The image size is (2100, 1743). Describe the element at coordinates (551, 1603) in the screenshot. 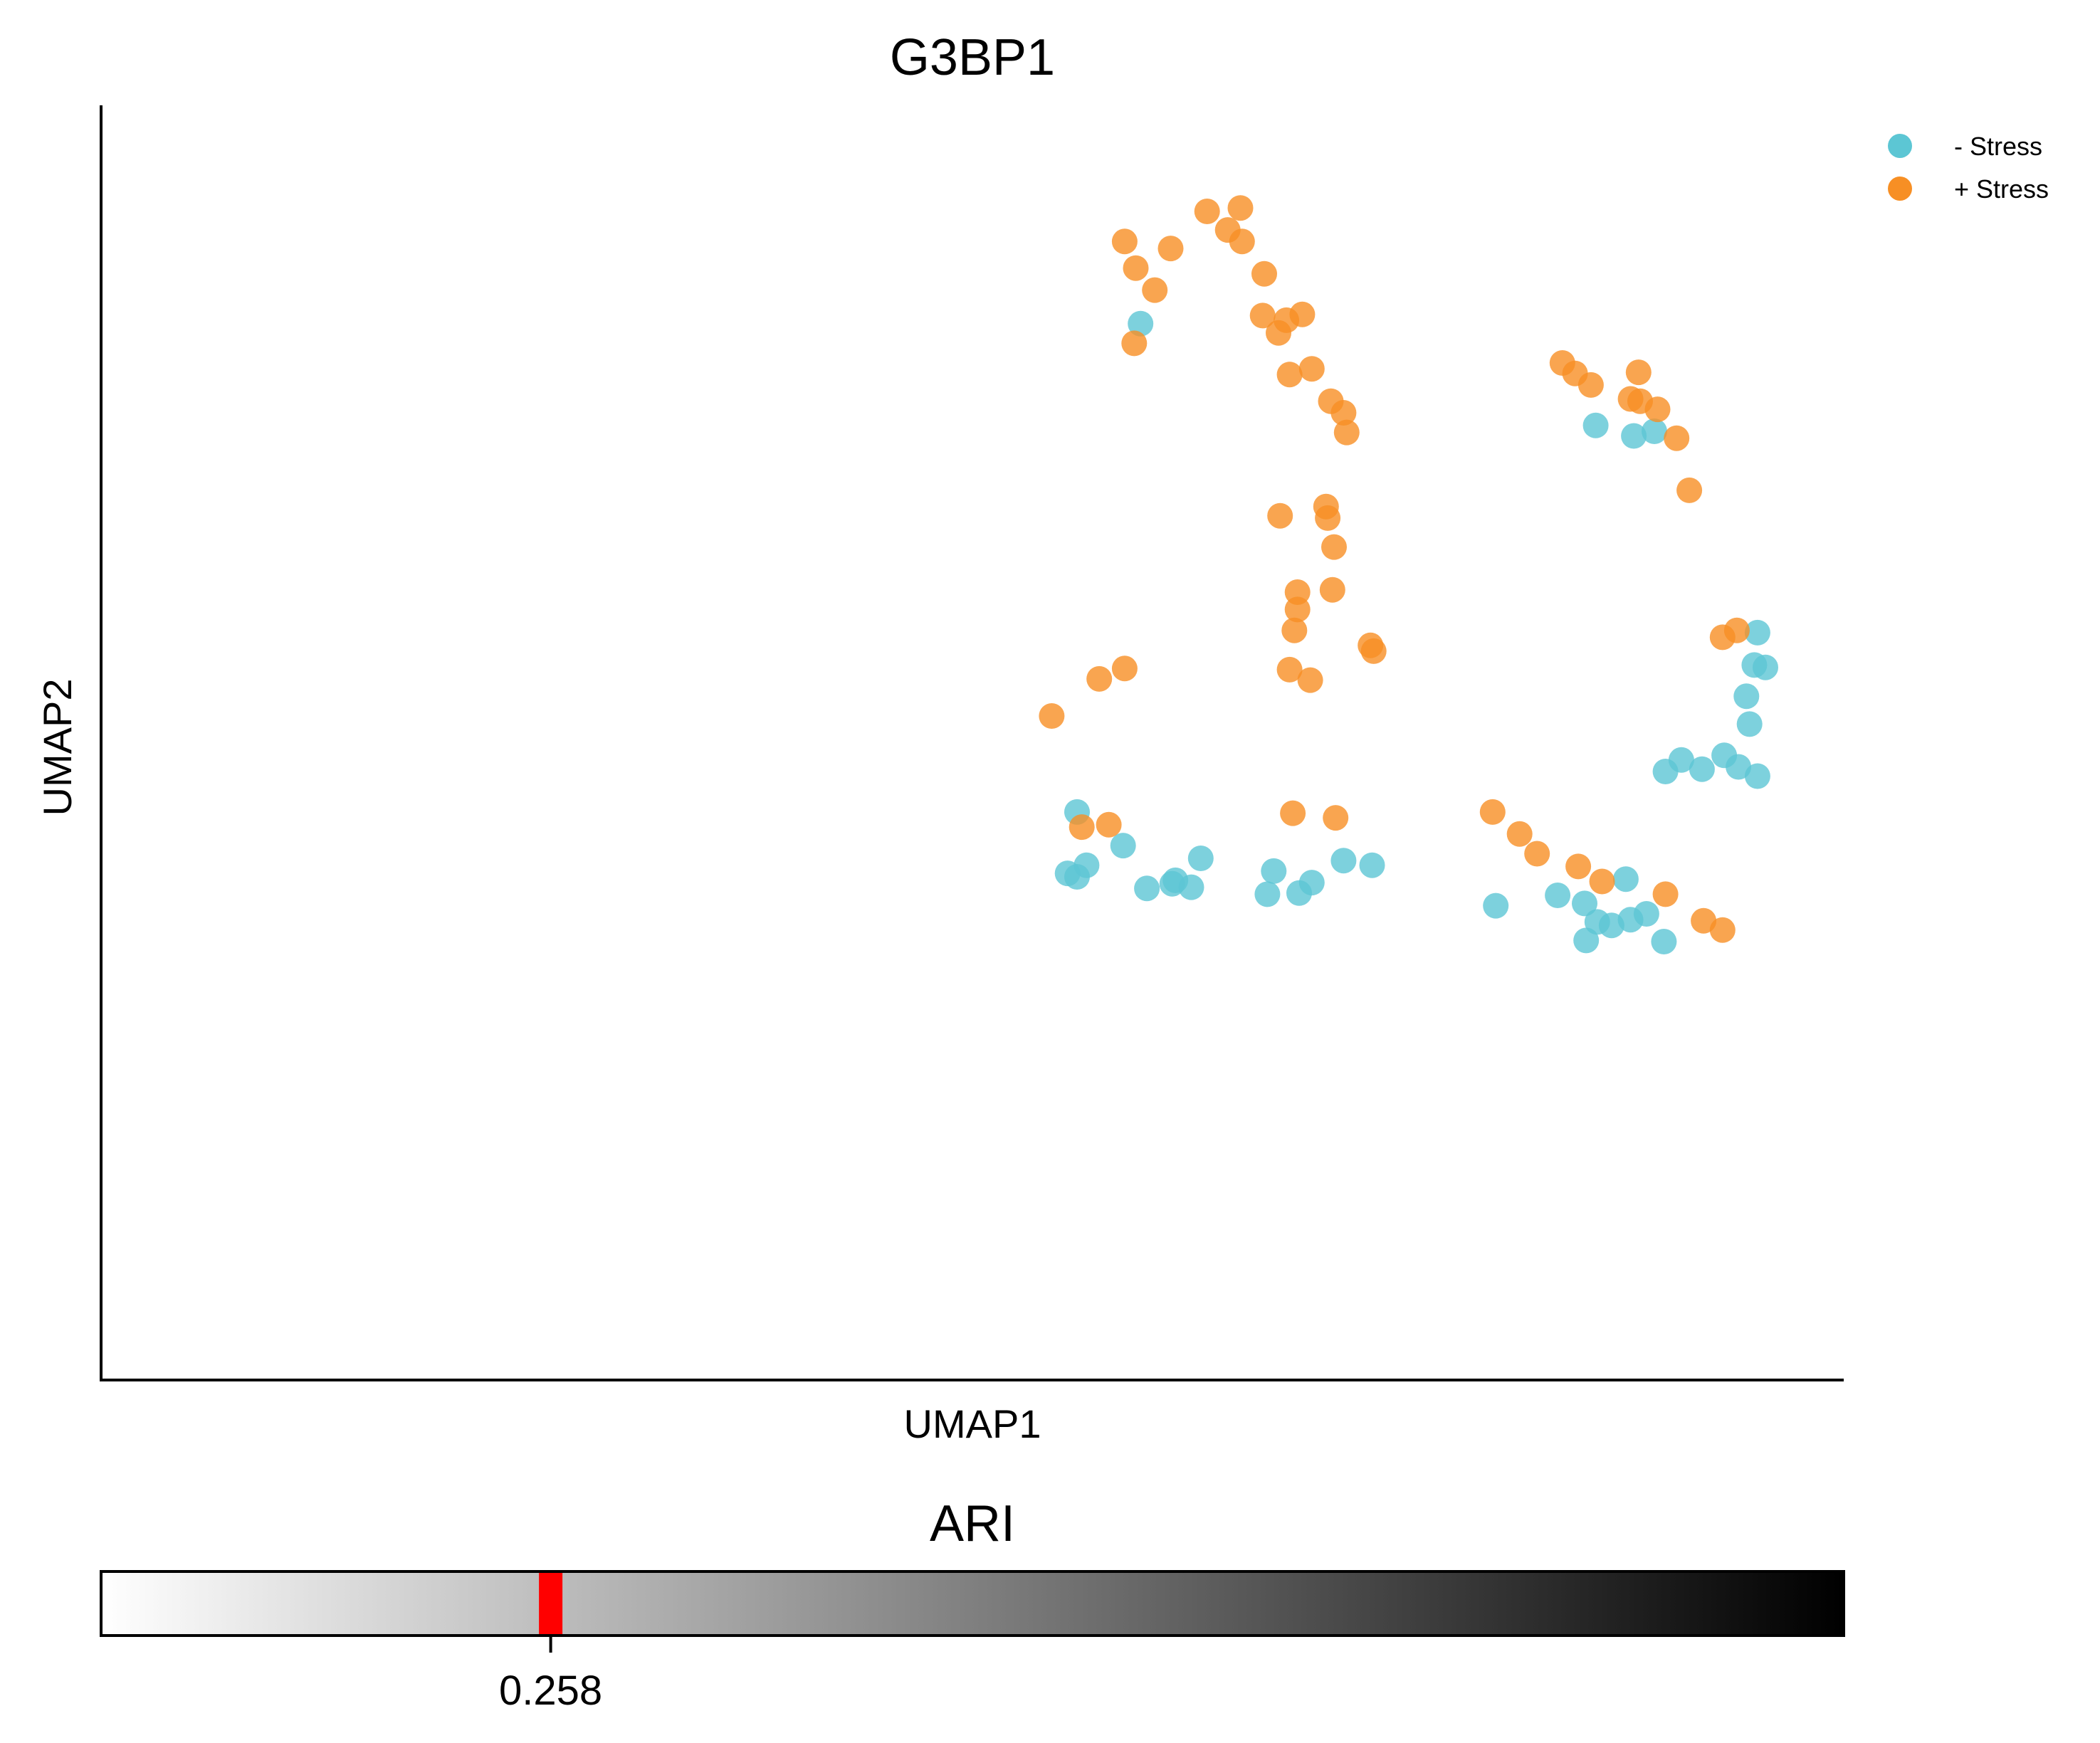

I see `ari-value-marker` at that location.